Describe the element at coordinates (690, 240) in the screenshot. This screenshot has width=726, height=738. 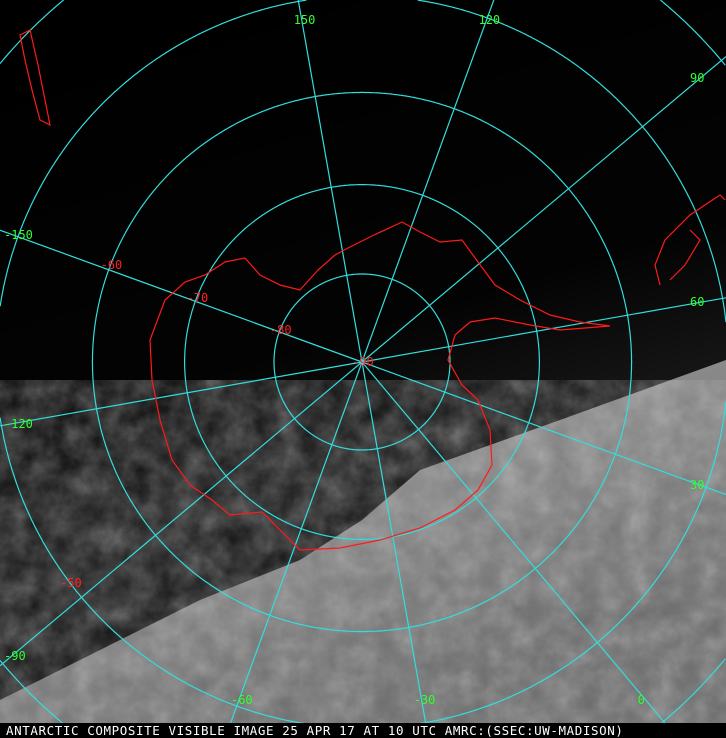
I see `south-america-coastline` at that location.